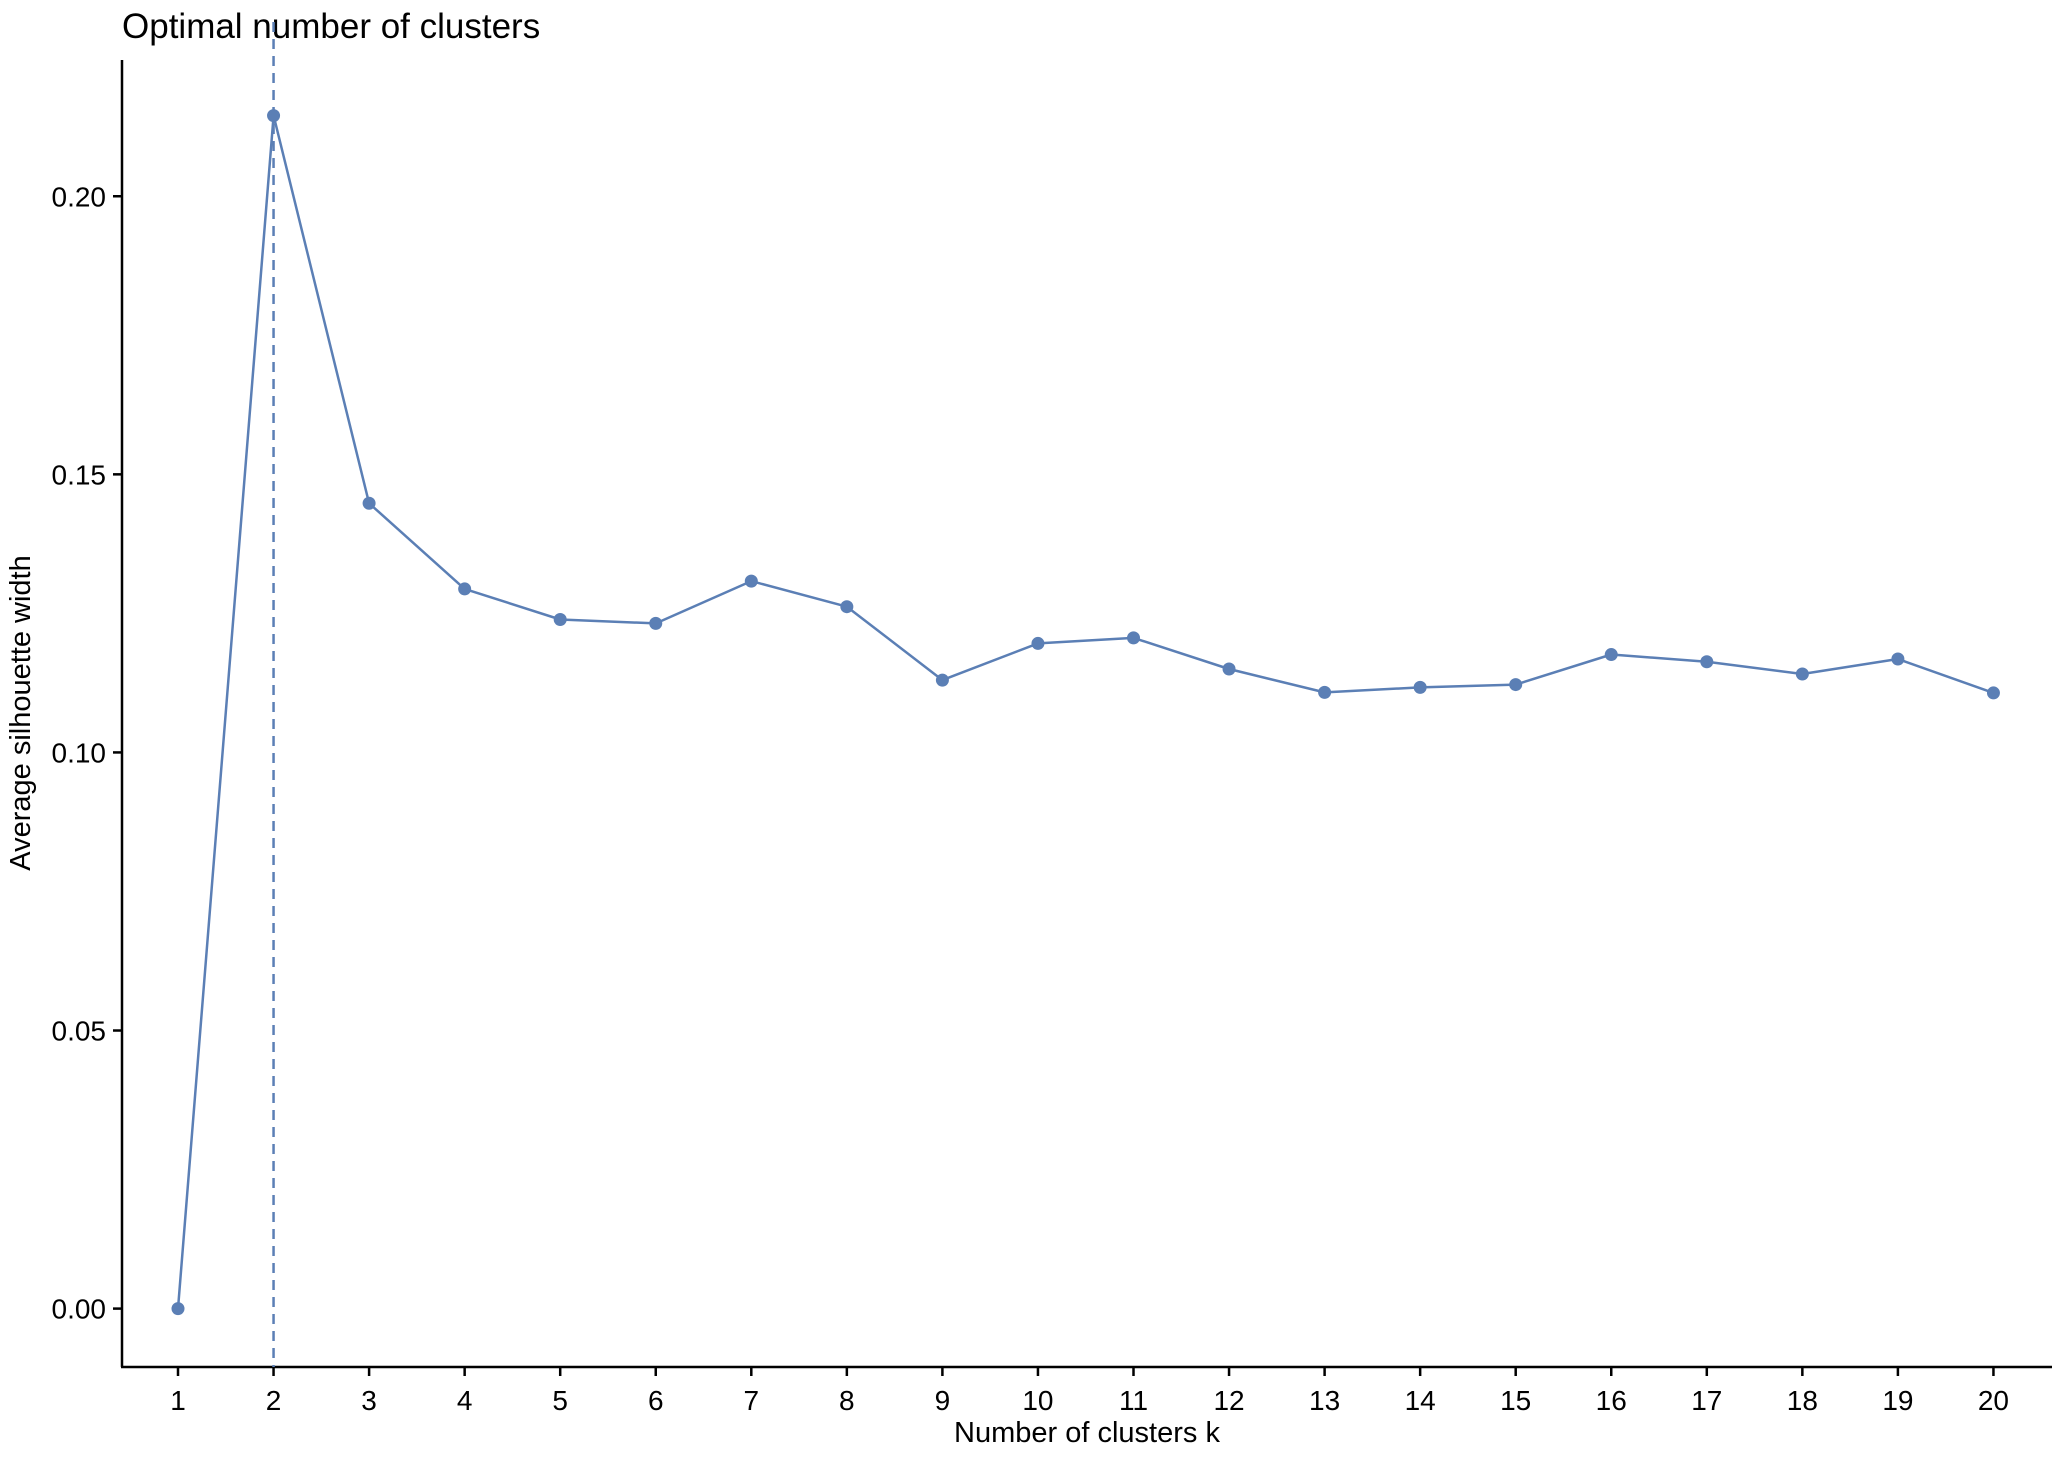 This screenshot has width=2058, height=1457. What do you see at coordinates (88, 713) in the screenshot?
I see `y-axis: 0.00 0.05 0.10 0.15 0.20` at bounding box center [88, 713].